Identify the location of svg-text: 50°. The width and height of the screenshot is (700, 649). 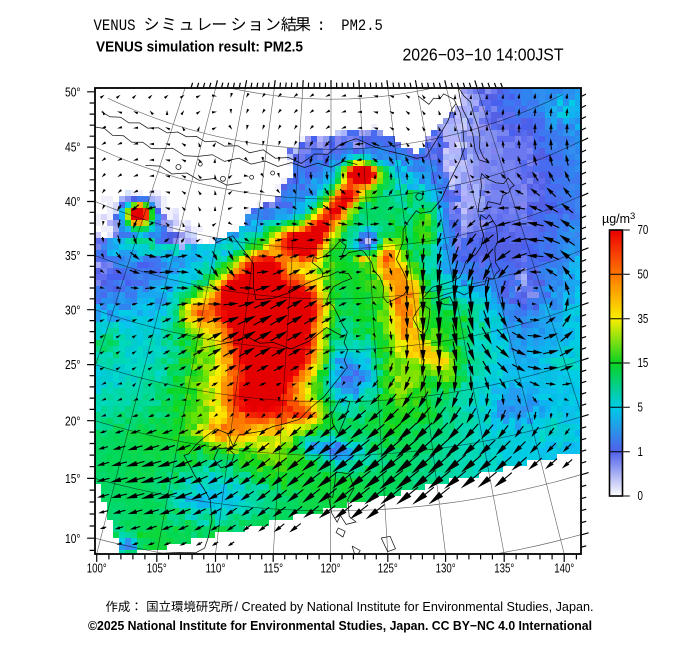
(73, 91).